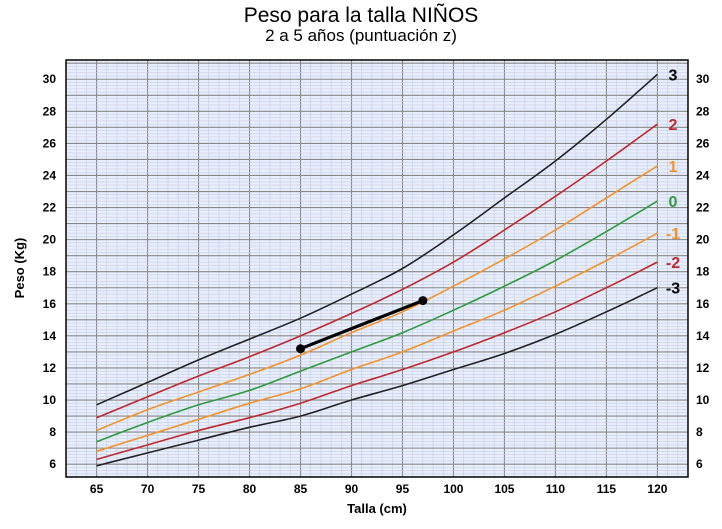 This screenshot has height=529, width=722. I want to click on y-tick-label-left: 24, so click(50, 175).